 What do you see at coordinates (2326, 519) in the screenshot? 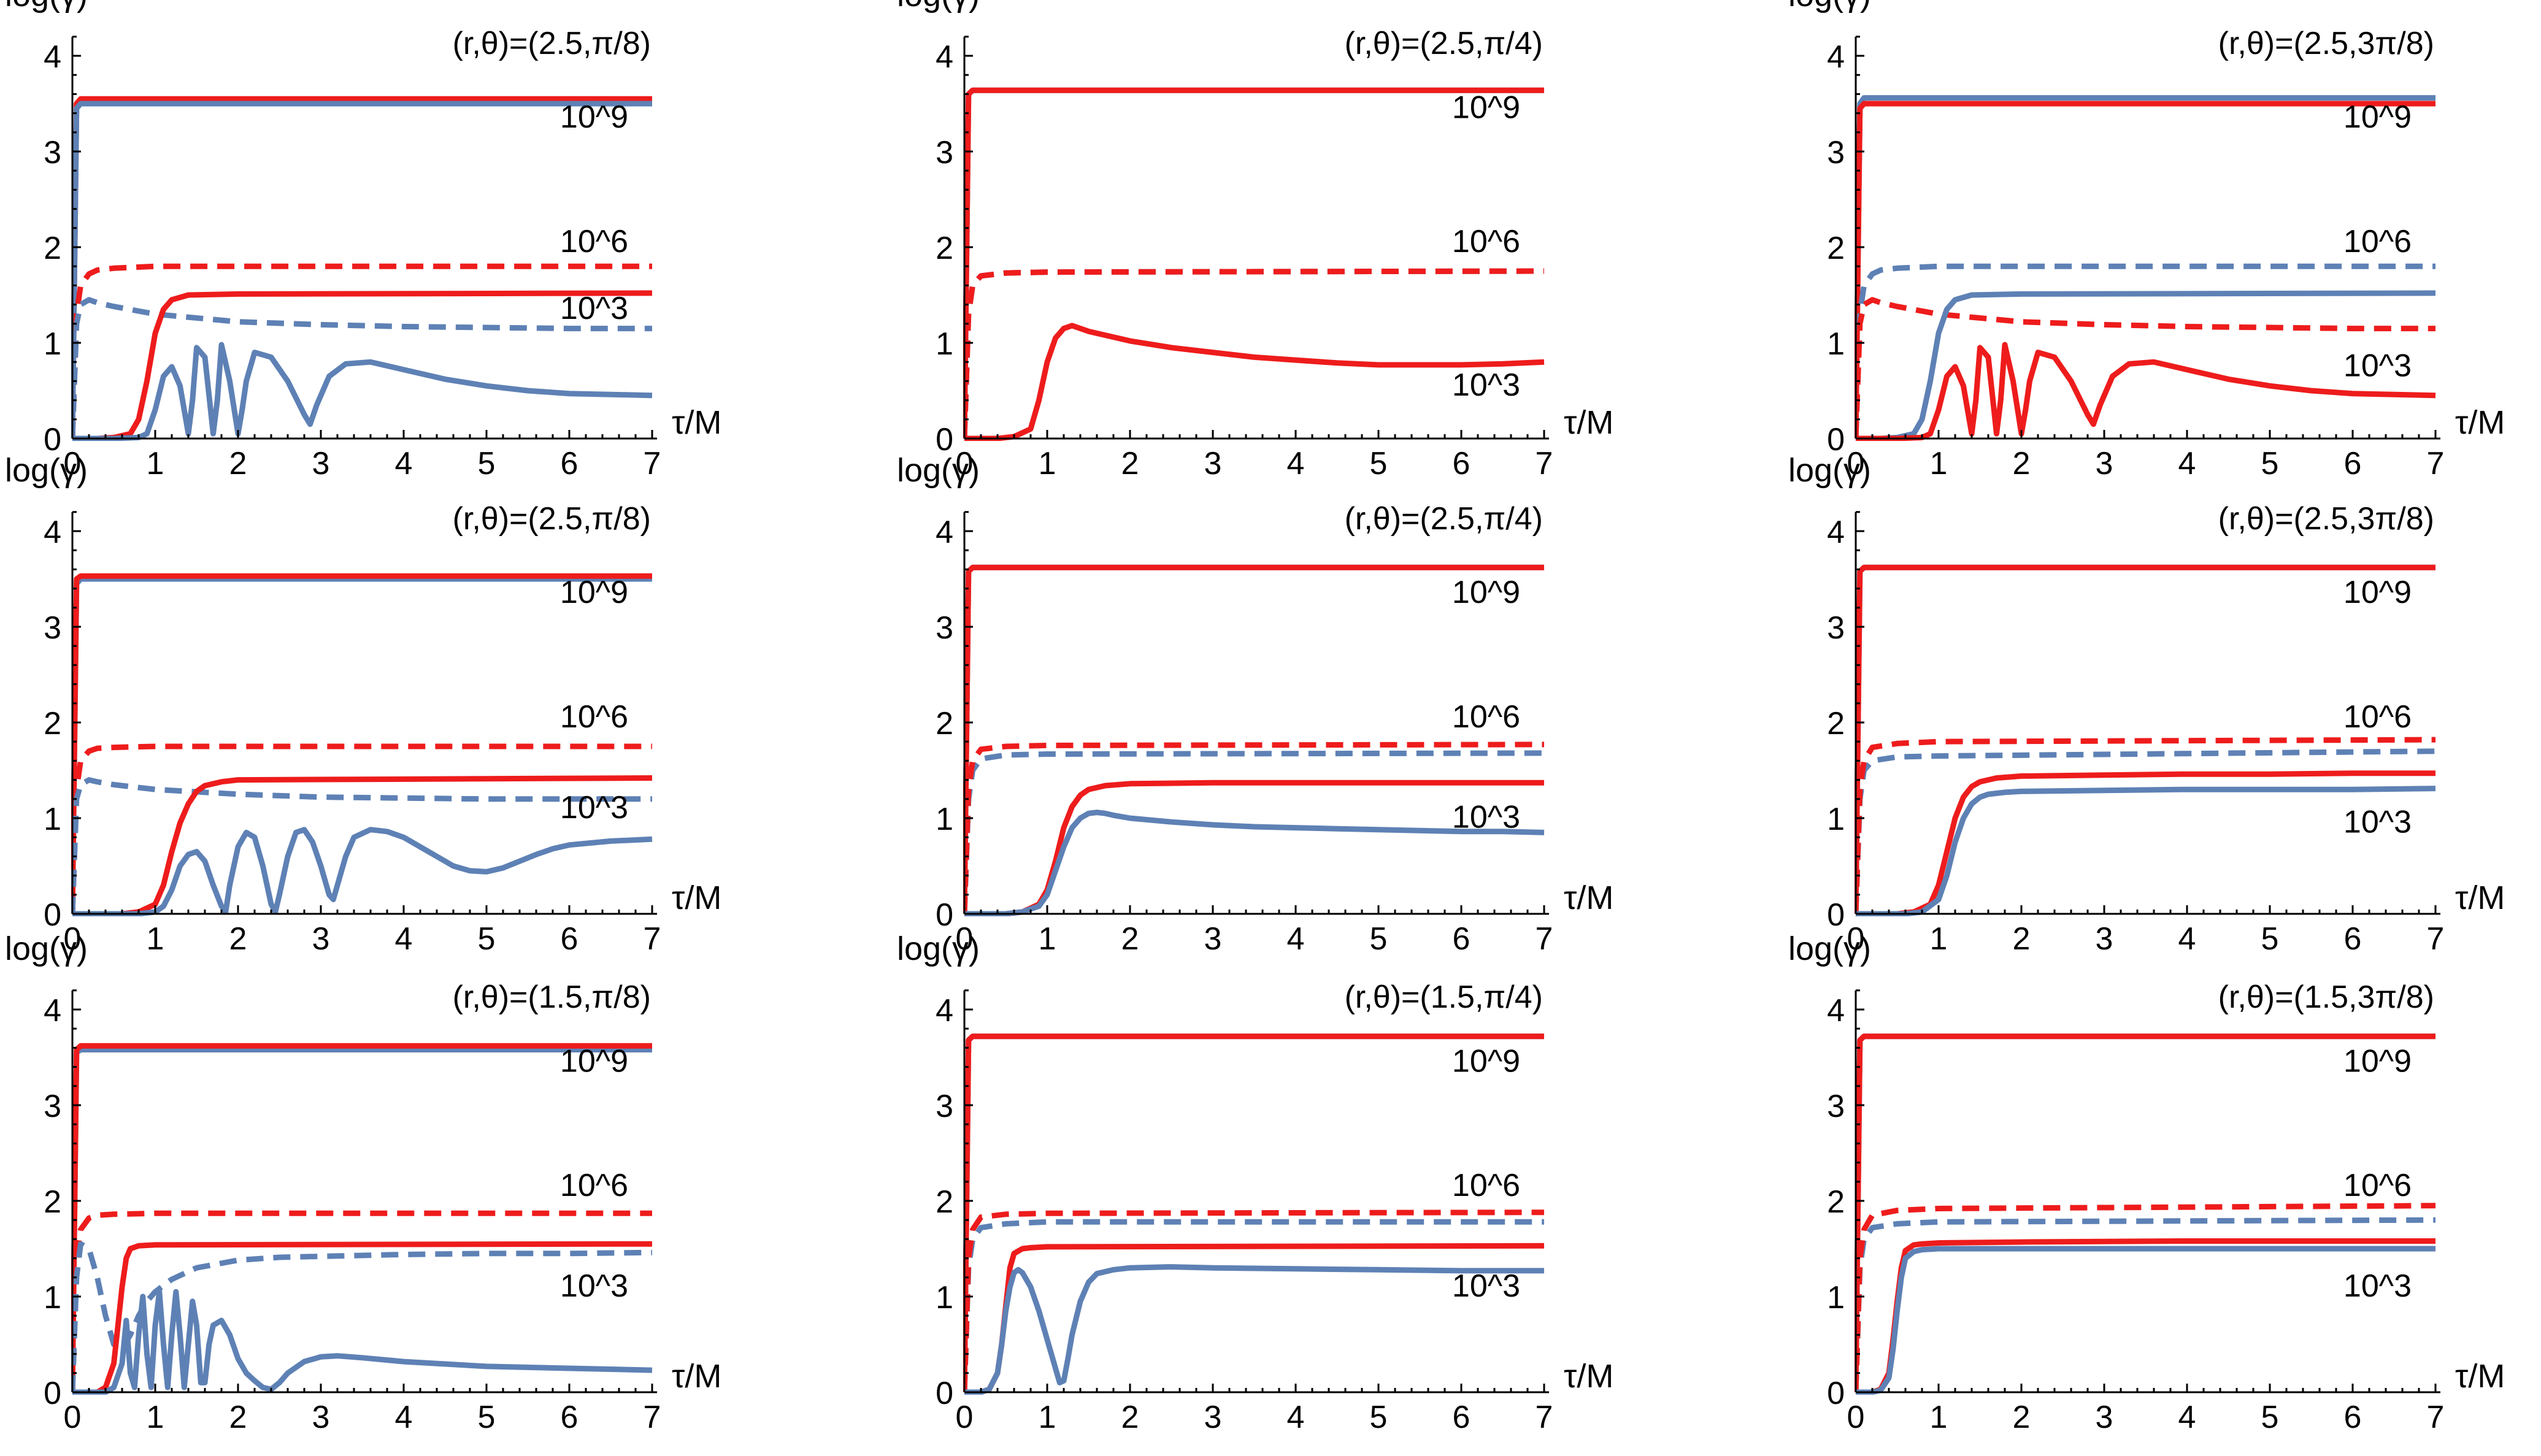
I see `panel-title: (r,θ)=(2.5,3π/8)` at bounding box center [2326, 519].